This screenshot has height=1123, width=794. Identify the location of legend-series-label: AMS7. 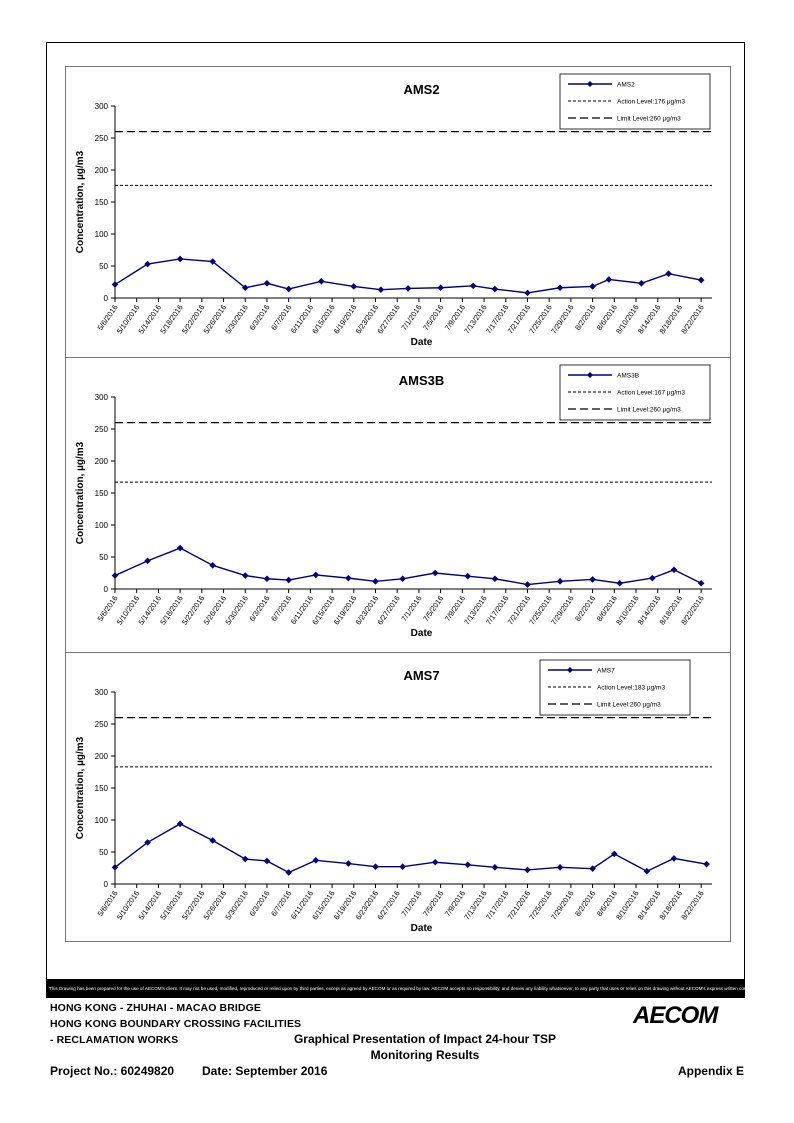
(606, 671).